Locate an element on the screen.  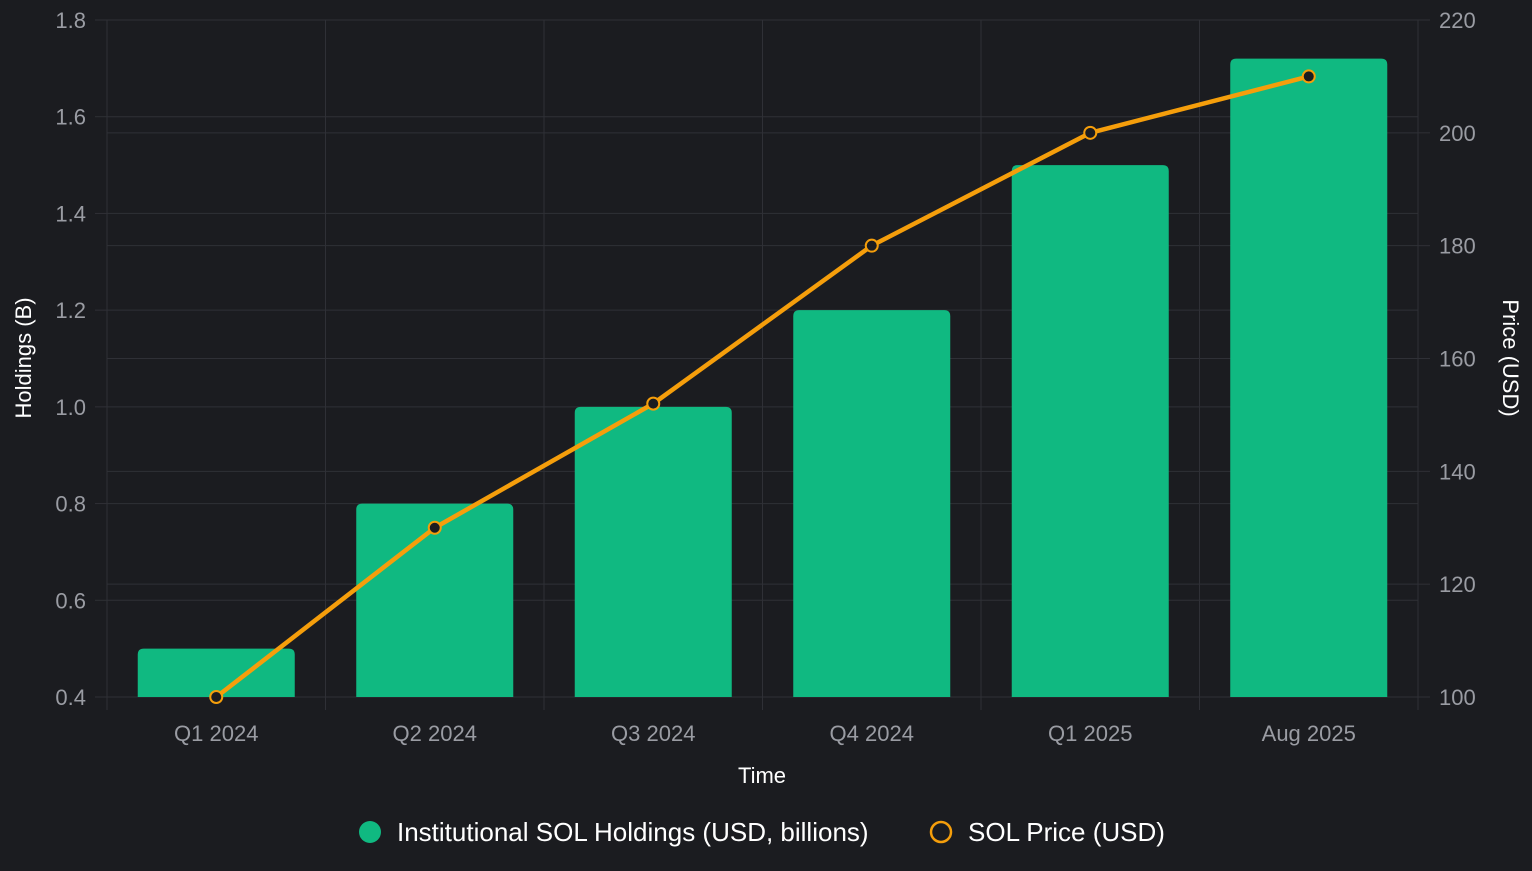
left-y-tick-label: 1.8 is located at coordinates (70, 20).